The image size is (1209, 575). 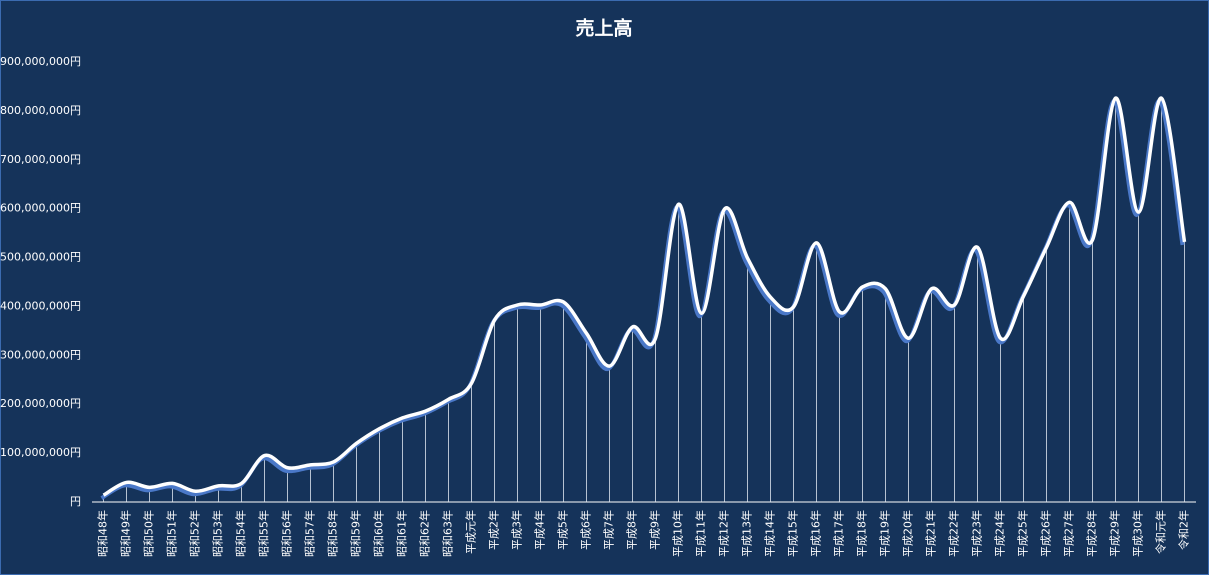 I want to click on x-tick-label: 昭和49年, so click(x=126, y=533).